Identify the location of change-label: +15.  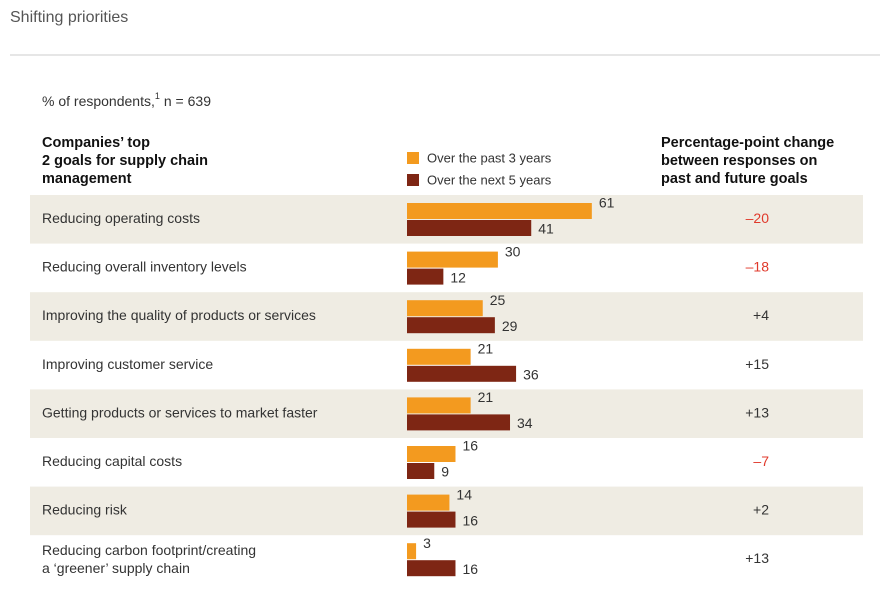
(757, 364).